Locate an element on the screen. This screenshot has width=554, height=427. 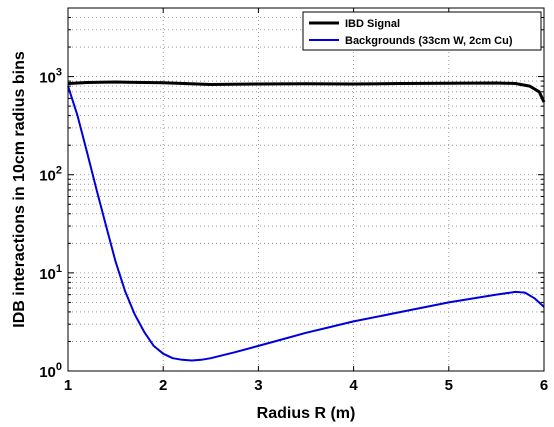
y-tick-label: 10⁰ is located at coordinates (50, 371).